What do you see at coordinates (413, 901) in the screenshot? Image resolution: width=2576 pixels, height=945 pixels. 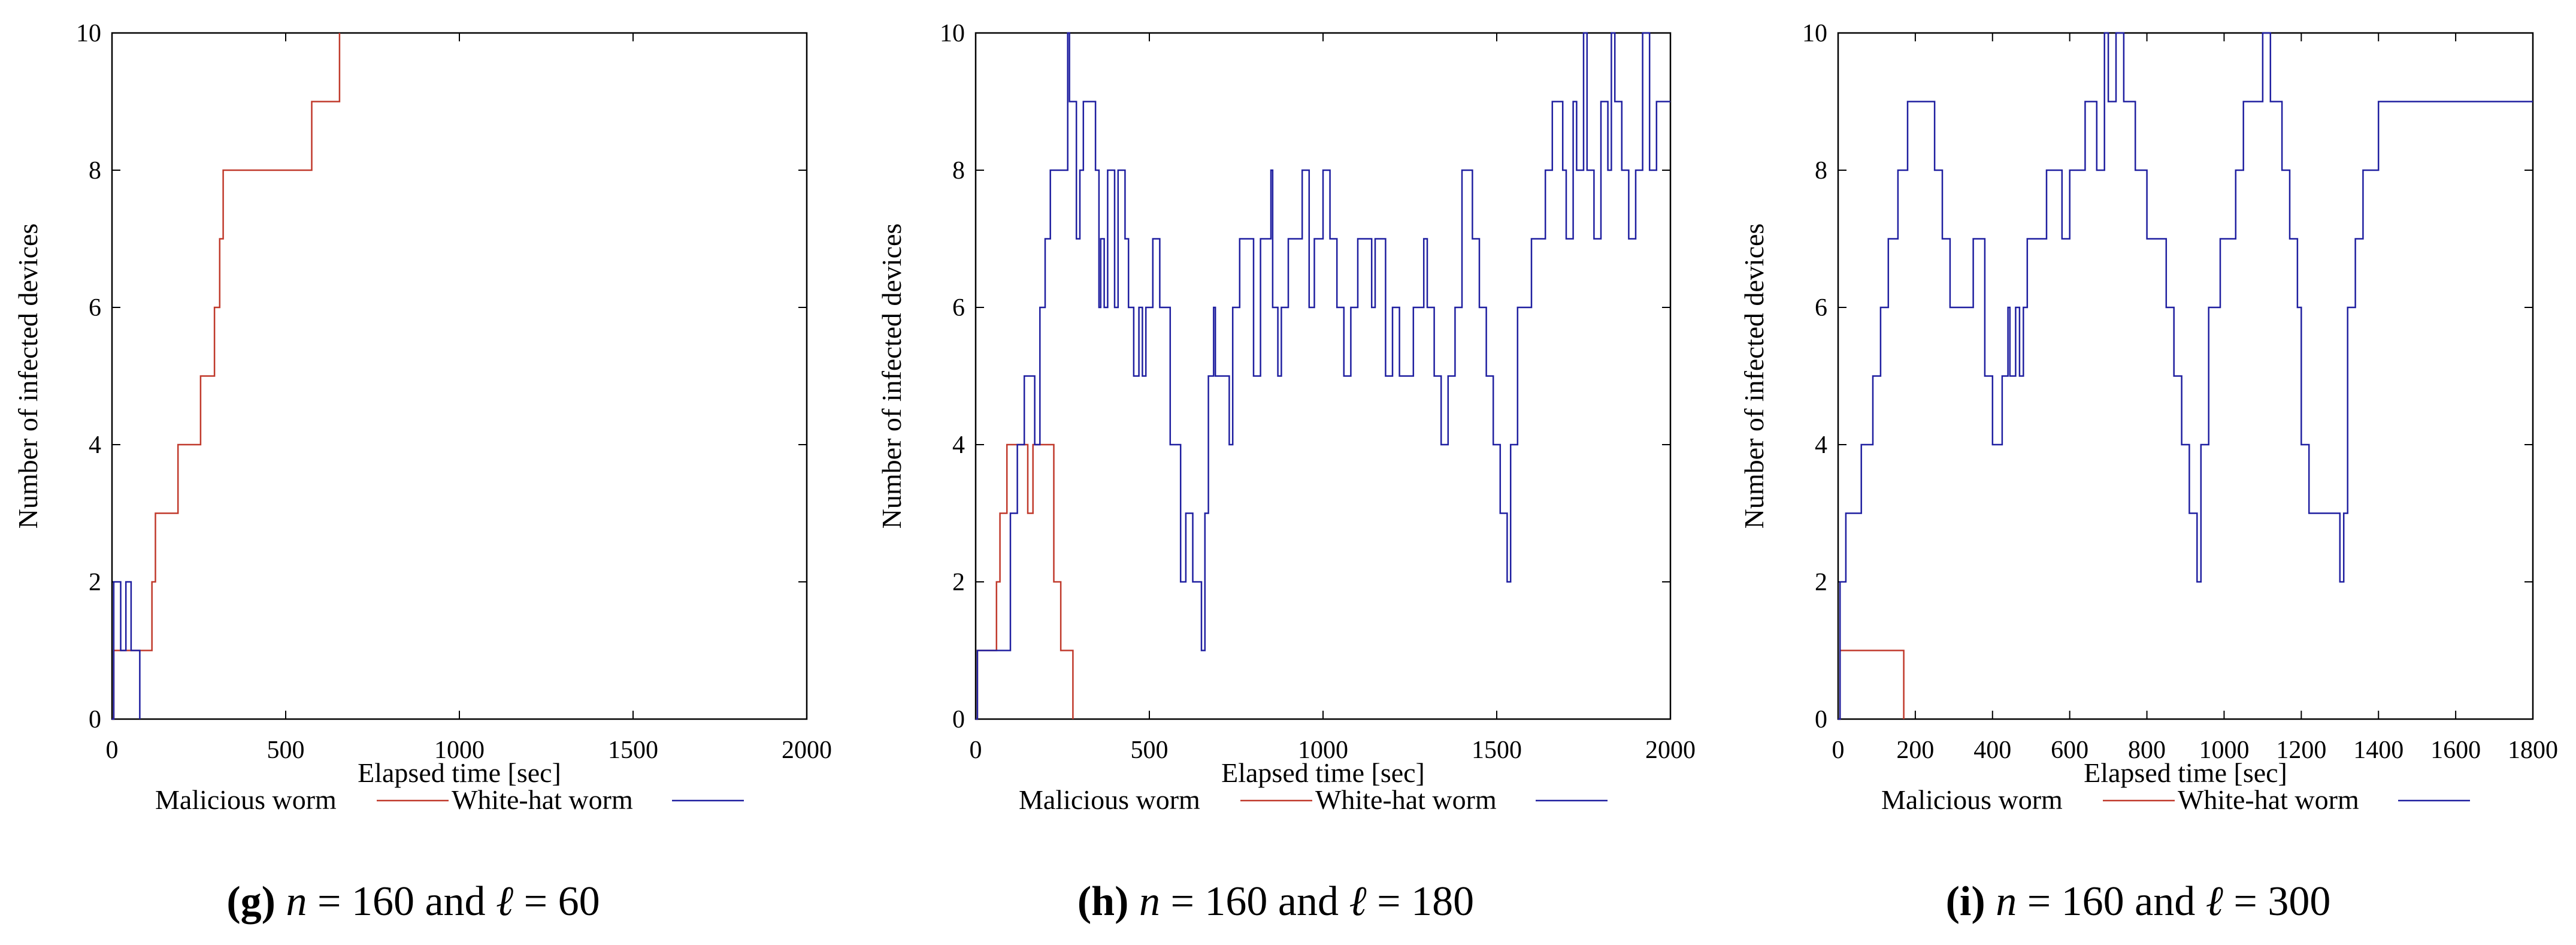 I see `caption-g: (g) n = 160 and ℓ = 60` at bounding box center [413, 901].